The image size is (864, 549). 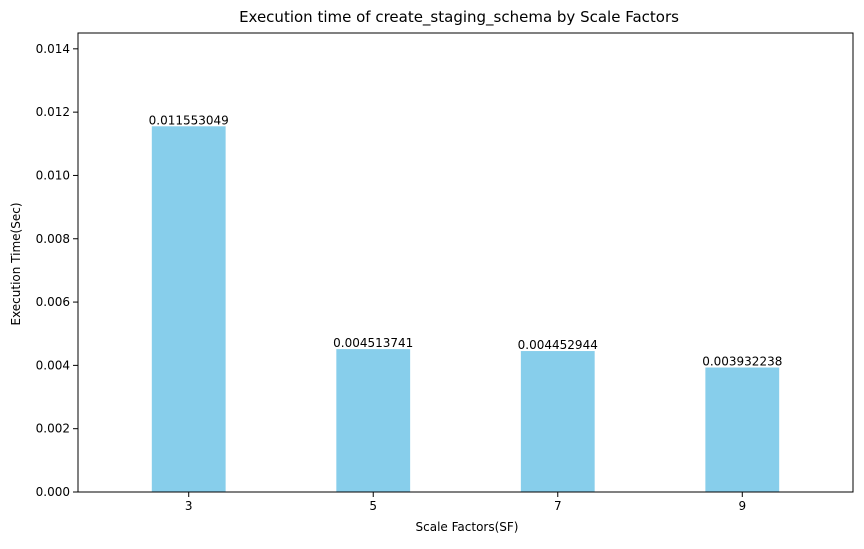 I want to click on y-tick-label-0.000: 0.000, so click(x=53, y=492).